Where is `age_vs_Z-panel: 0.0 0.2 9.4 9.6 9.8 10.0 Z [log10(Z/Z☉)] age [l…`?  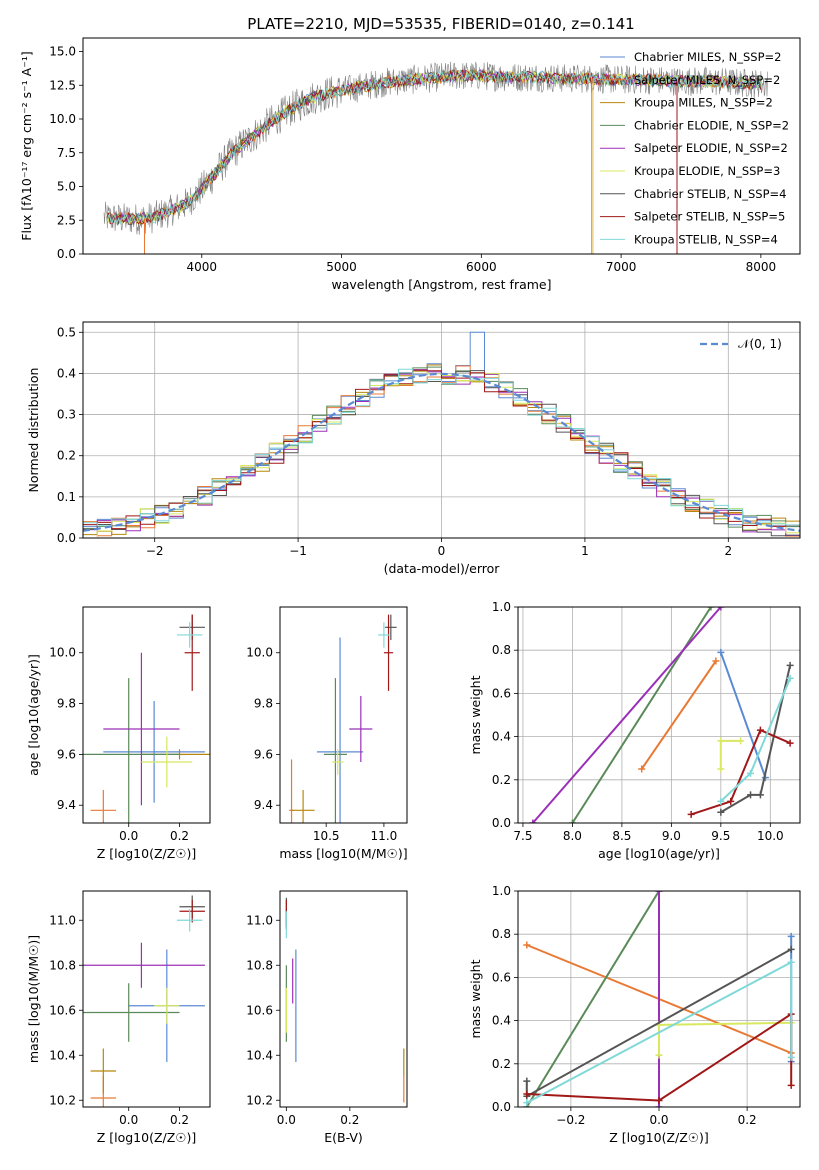
age_vs_Z-panel: 0.0 0.2 9.4 9.6 9.8 10.0 Z [log10(Z/Z☉)] age [l… is located at coordinates (118, 733).